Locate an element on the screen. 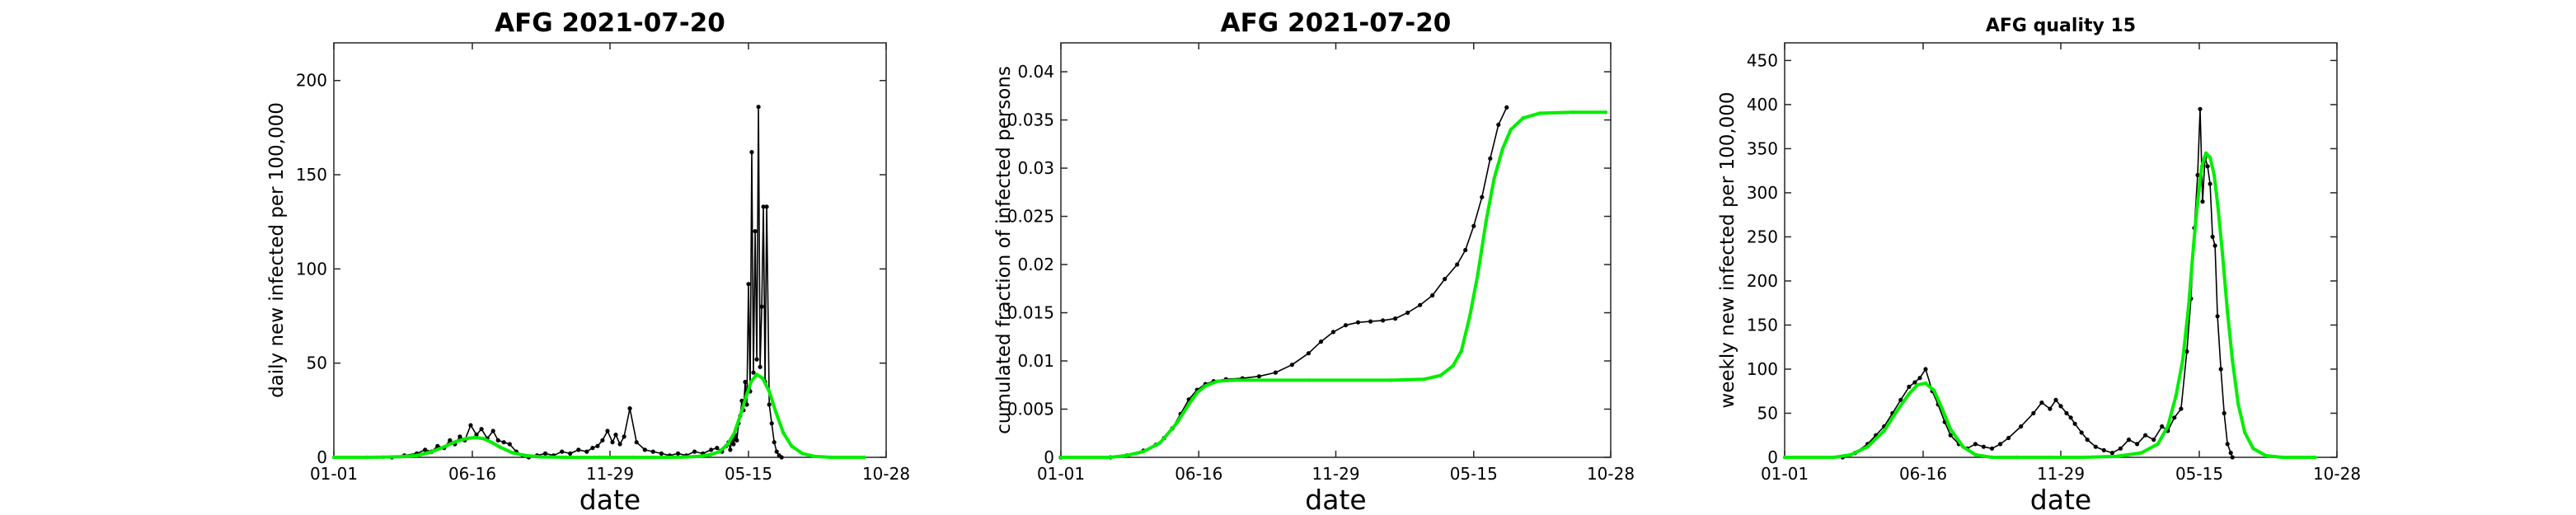 Image resolution: width=2576 pixels, height=515 pixels. observed-line is located at coordinates (1284, 282).